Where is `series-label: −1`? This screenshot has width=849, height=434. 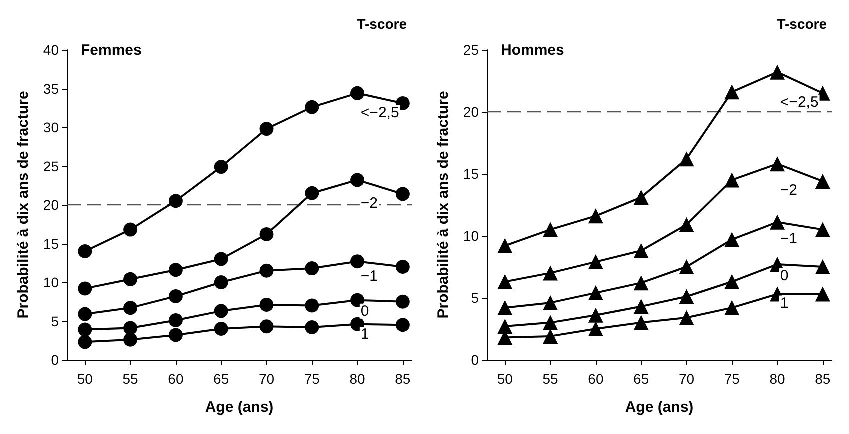
series-label: −1 is located at coordinates (369, 276).